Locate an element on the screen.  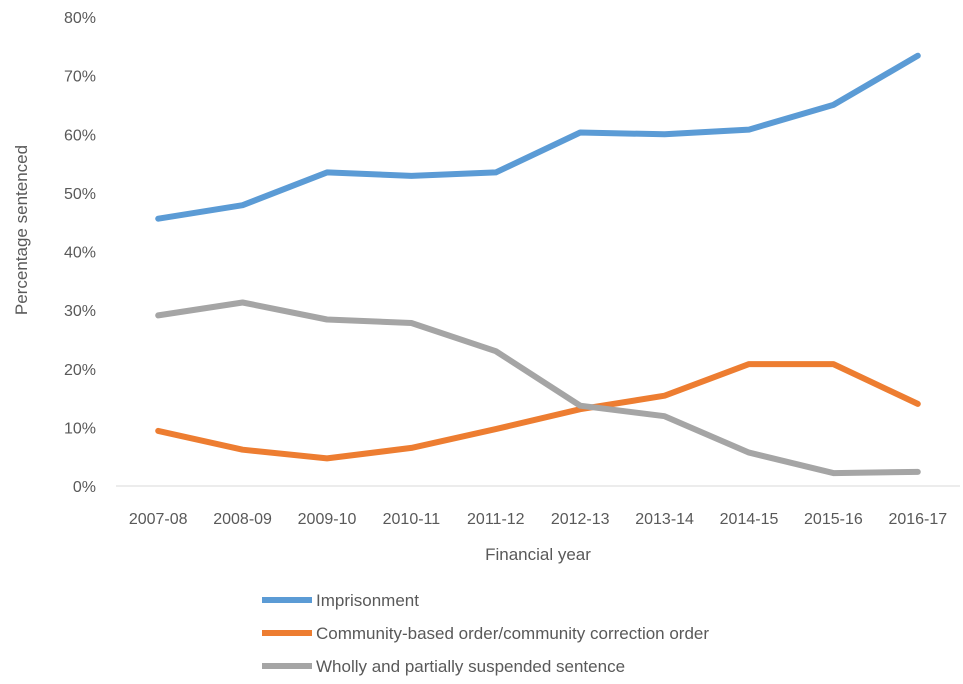
y-axis-title: Percentage sentenced is located at coordinates (21, 230).